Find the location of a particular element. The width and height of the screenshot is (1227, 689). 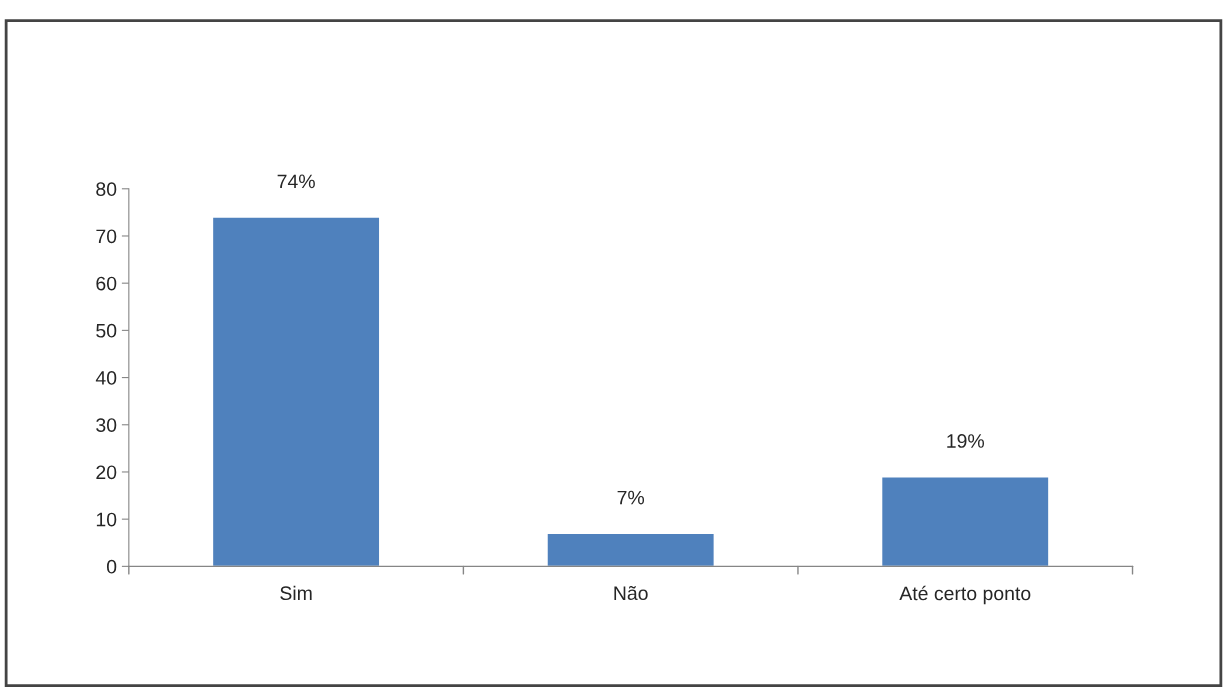

y-tick-label: 20 is located at coordinates (106, 472).